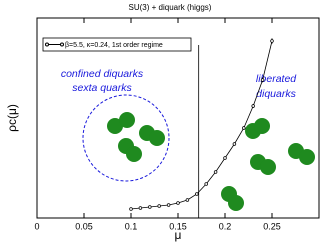  What do you see at coordinates (131, 226) in the screenshot?
I see `x-tick-label: 0.1` at bounding box center [131, 226].